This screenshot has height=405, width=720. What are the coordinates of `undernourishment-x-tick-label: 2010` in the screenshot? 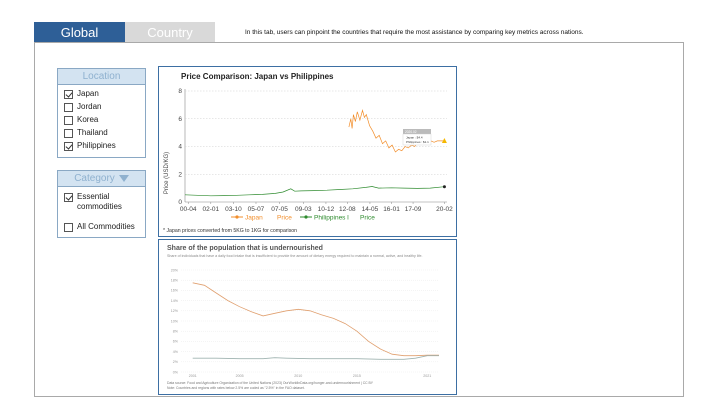 It's located at (298, 376).